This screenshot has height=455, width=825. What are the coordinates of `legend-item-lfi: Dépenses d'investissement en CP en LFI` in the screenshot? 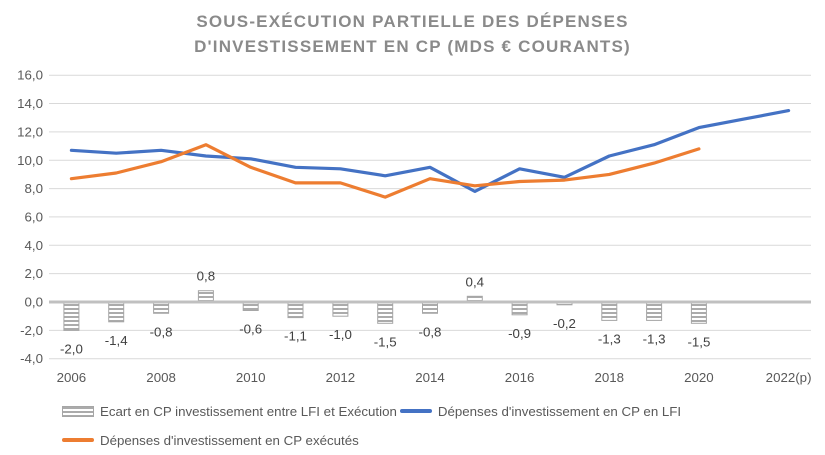 It's located at (540, 411).